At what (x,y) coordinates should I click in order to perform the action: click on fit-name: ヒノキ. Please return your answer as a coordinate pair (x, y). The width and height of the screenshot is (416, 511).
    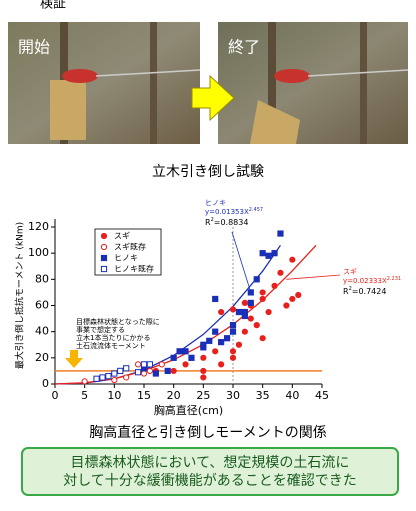
    Looking at the image, I should click on (215, 203).